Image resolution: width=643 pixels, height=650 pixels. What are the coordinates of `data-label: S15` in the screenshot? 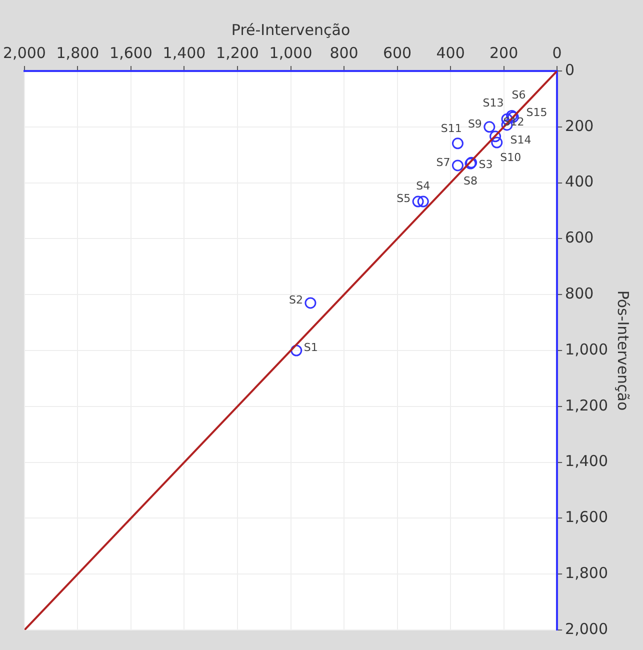 It's located at (537, 113).